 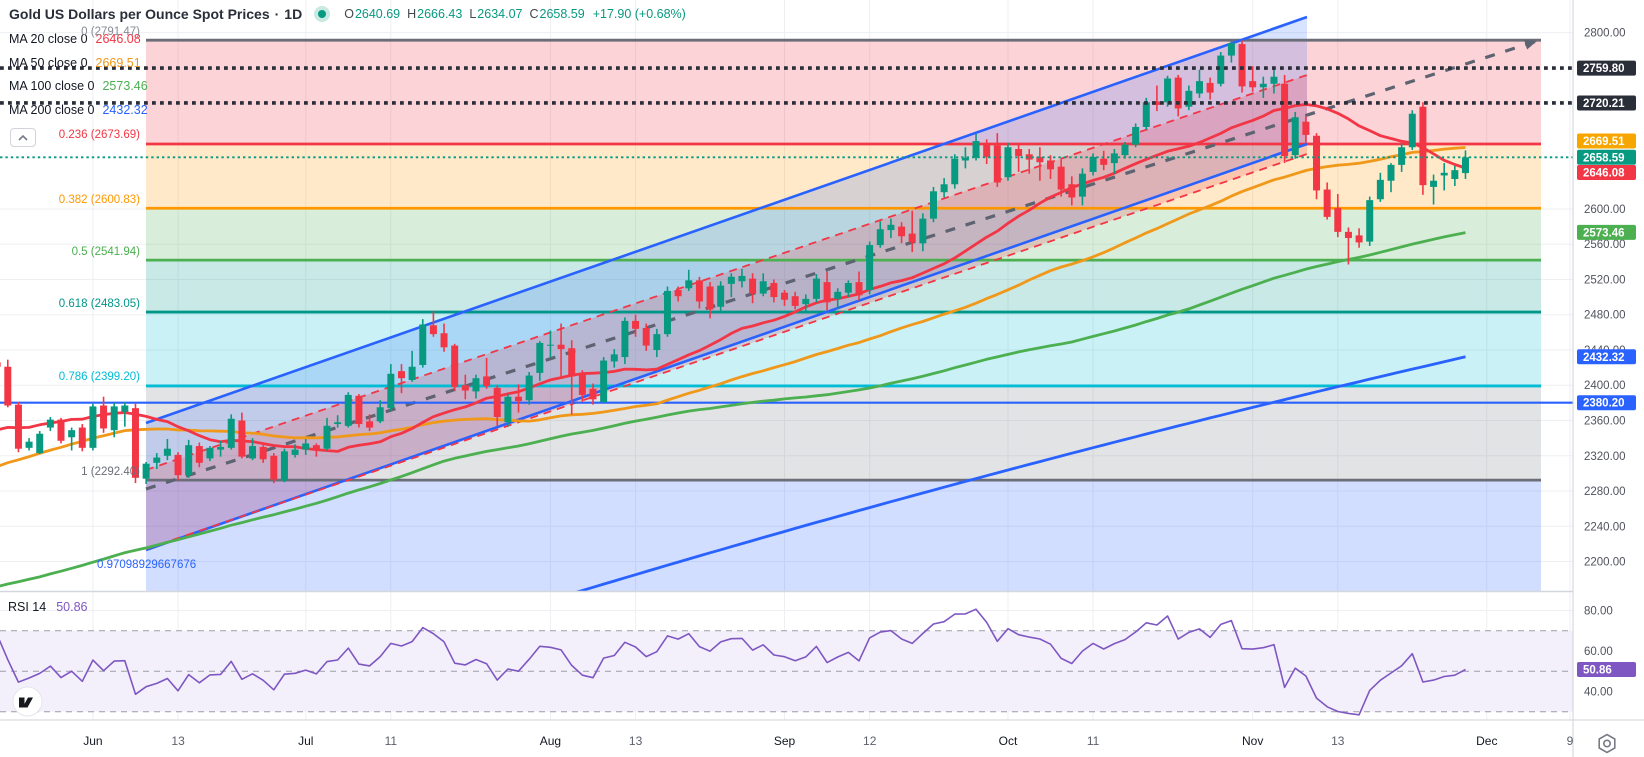 I want to click on rsi-line, so click(x=733, y=662).